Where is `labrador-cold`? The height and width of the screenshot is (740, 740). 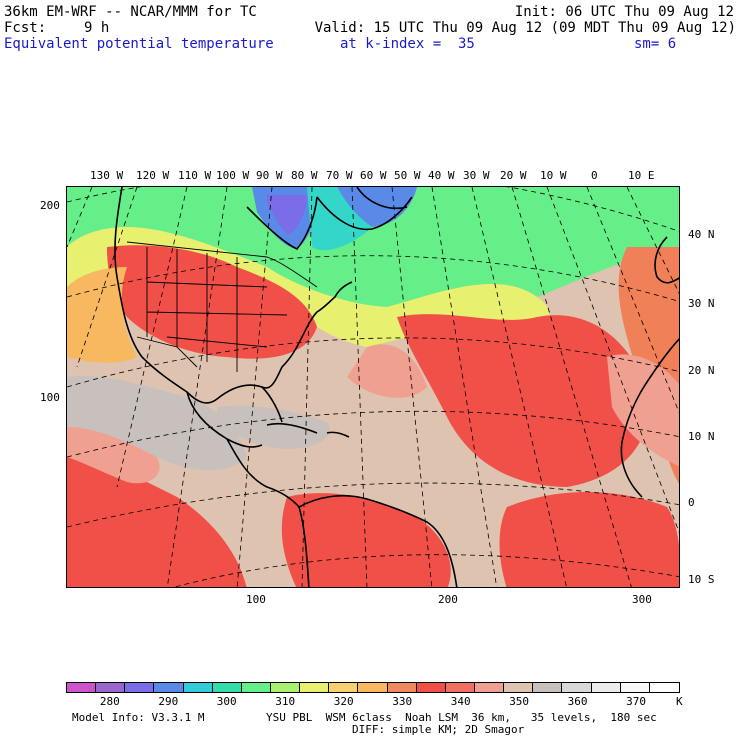 labrador-cold is located at coordinates (377, 207).